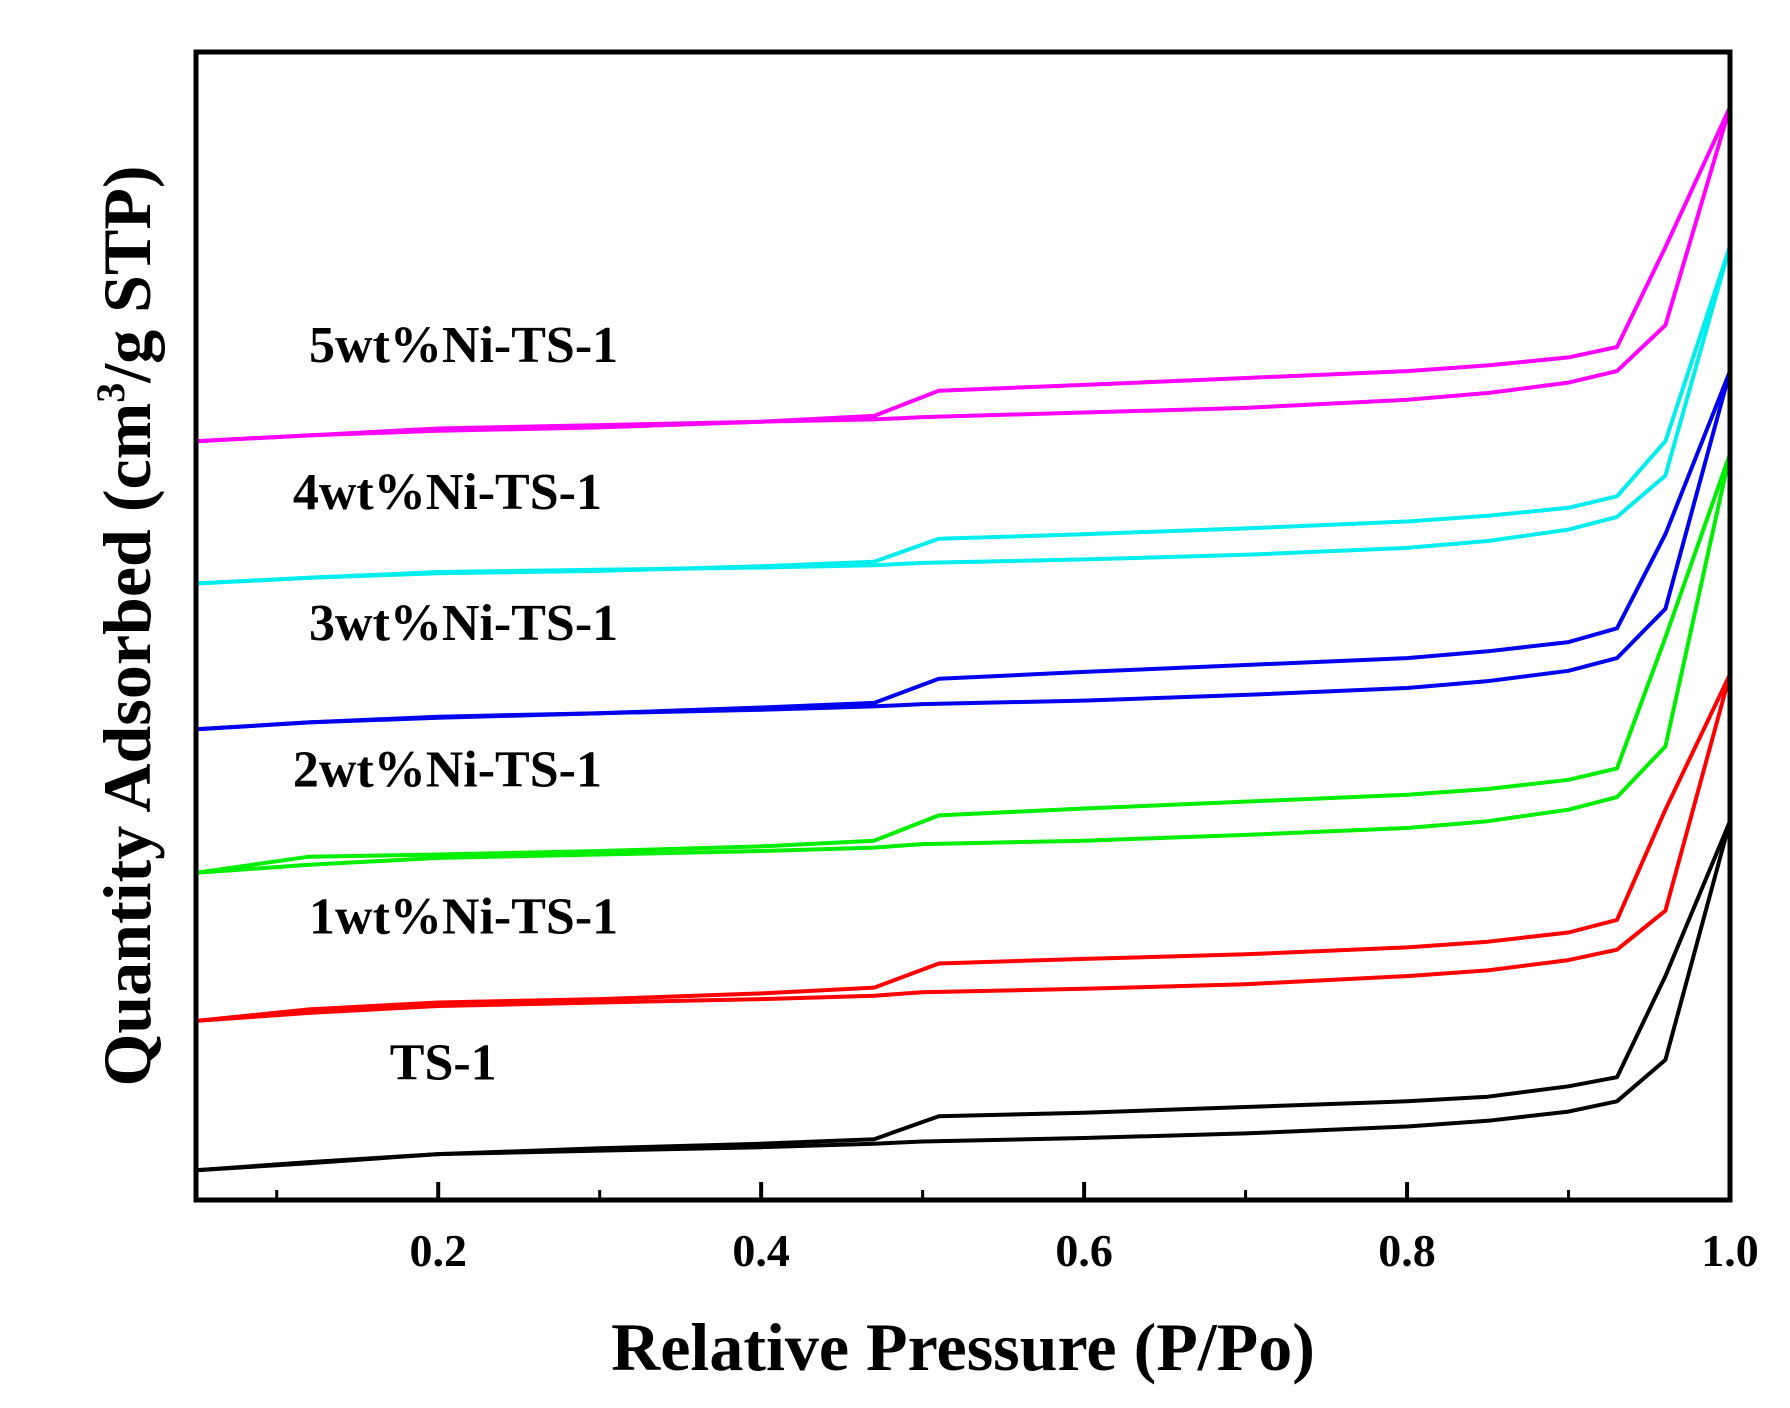 The image size is (1790, 1408). I want to click on x-axis-ticks: 0.2 0.4 0.6 0.8 1.0, so click(1017, 1229).